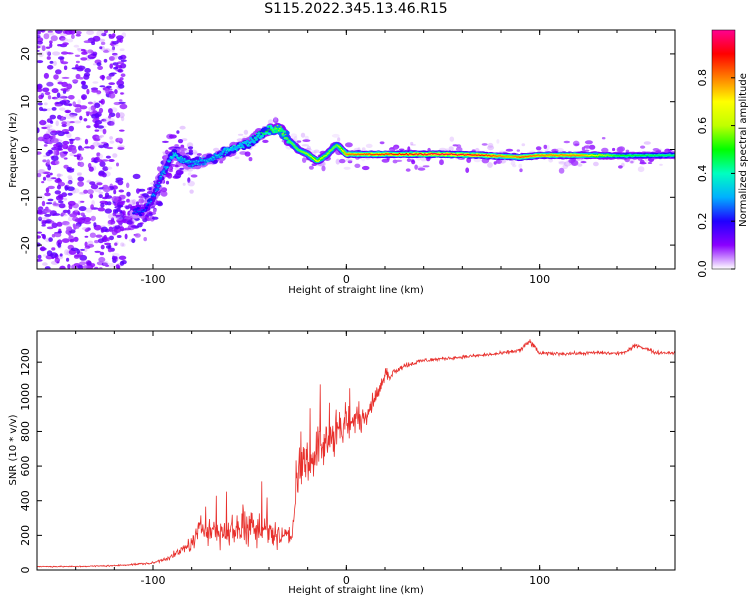 The image size is (750, 600). Describe the element at coordinates (25, 149) in the screenshot. I see `y-tick-label: 0` at that location.